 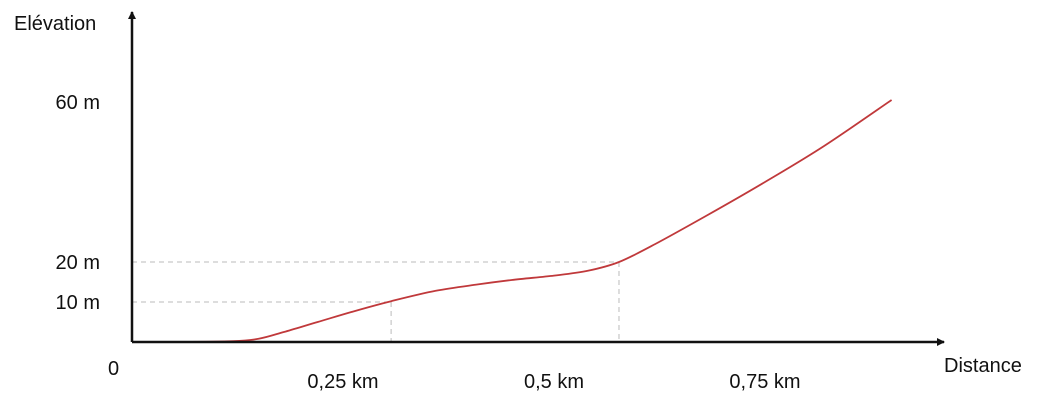 I want to click on x-tick-label: 0,25 km, so click(x=342, y=382).